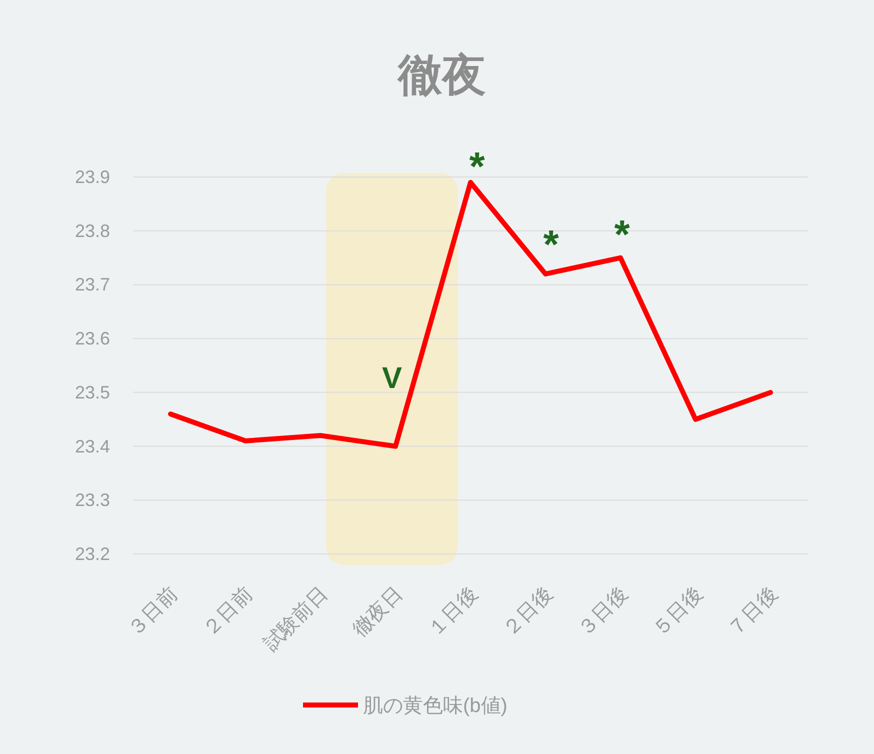  I want to click on x-tick-label: ３日後, so click(603, 611).